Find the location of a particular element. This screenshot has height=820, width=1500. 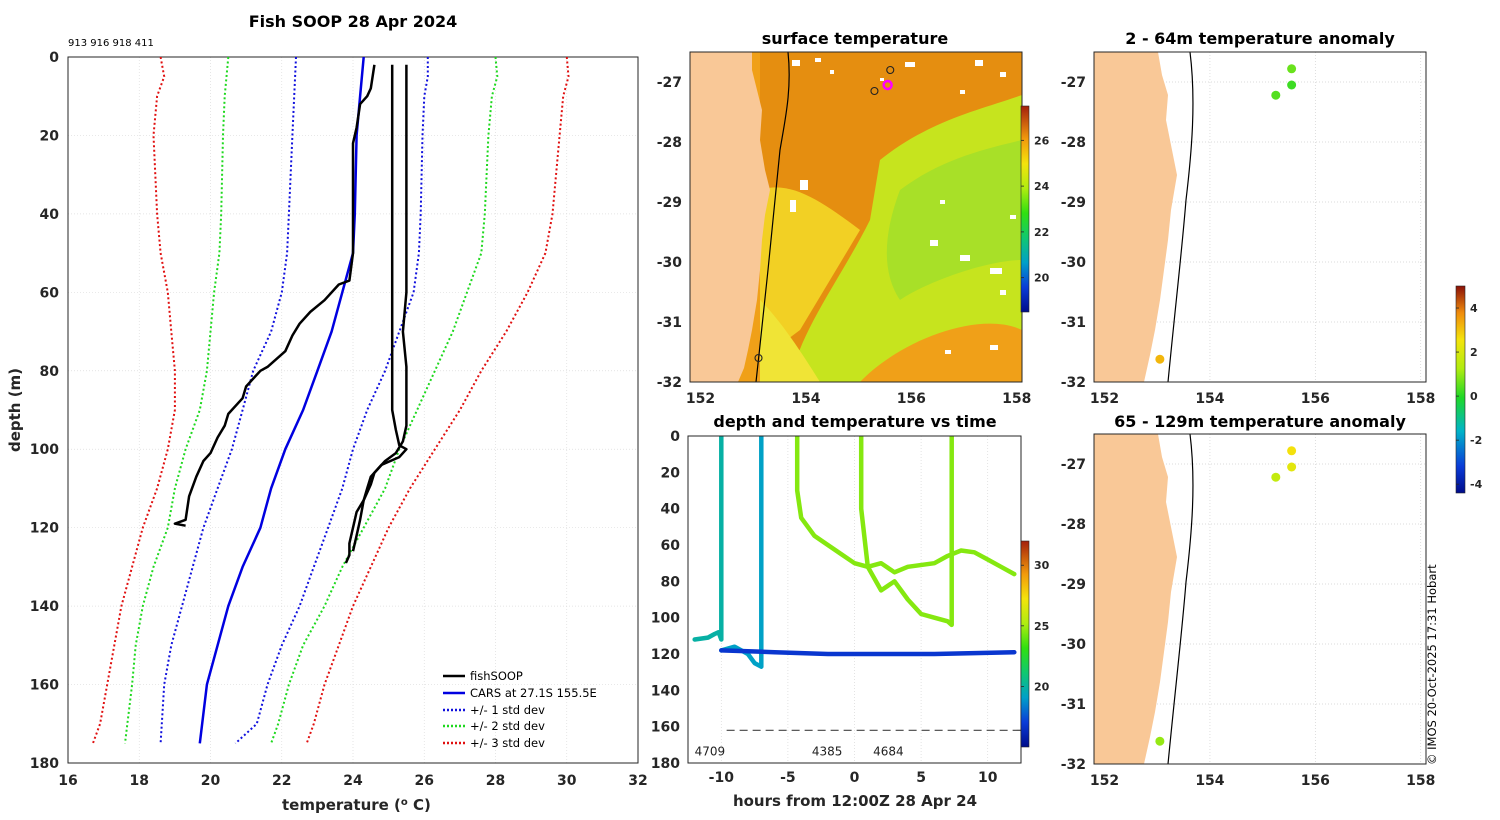

dt-profile-depth-label: 4684 is located at coordinates (888, 752).